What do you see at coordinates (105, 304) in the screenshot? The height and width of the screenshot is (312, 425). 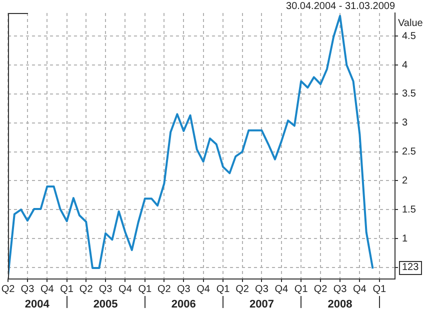 I see `x2-tick-label: 2005` at bounding box center [105, 304].